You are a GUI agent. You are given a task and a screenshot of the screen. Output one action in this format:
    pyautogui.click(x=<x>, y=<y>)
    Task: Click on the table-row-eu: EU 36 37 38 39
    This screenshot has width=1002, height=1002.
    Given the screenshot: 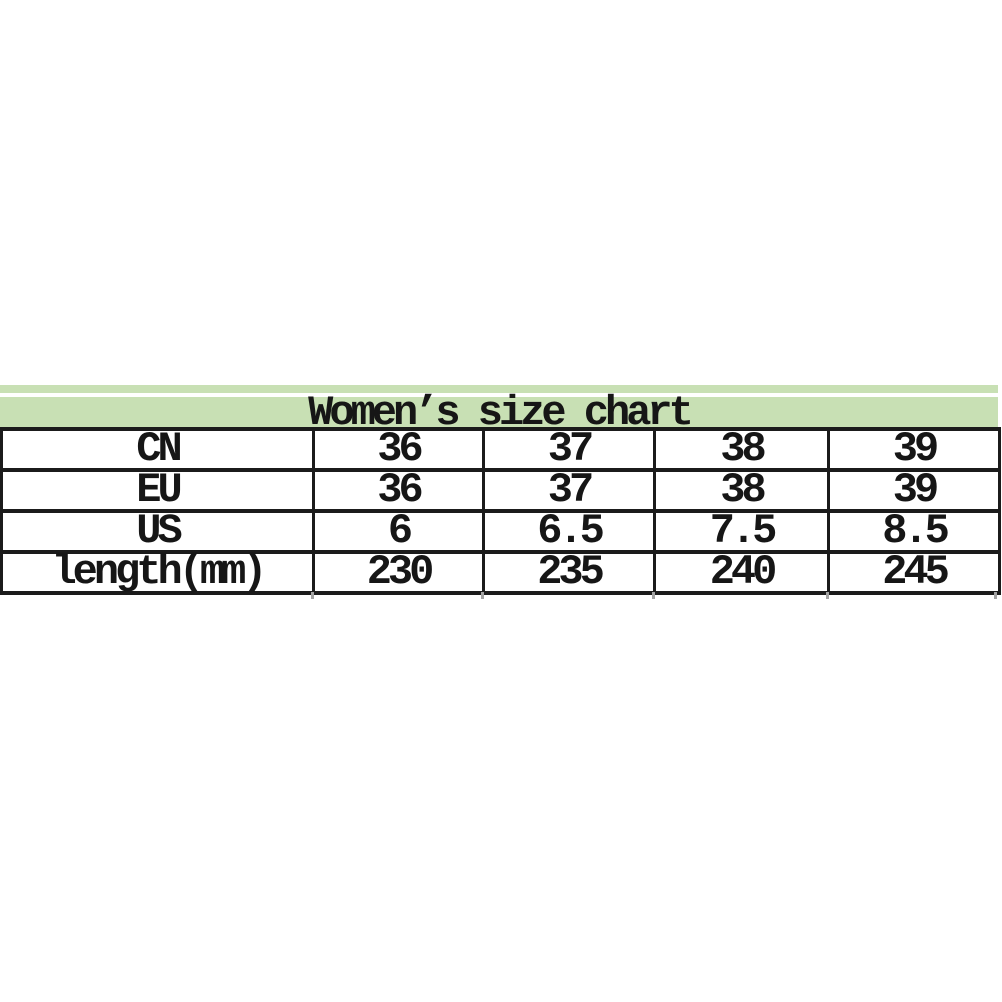 What is the action you would take?
    pyautogui.click(x=500, y=490)
    